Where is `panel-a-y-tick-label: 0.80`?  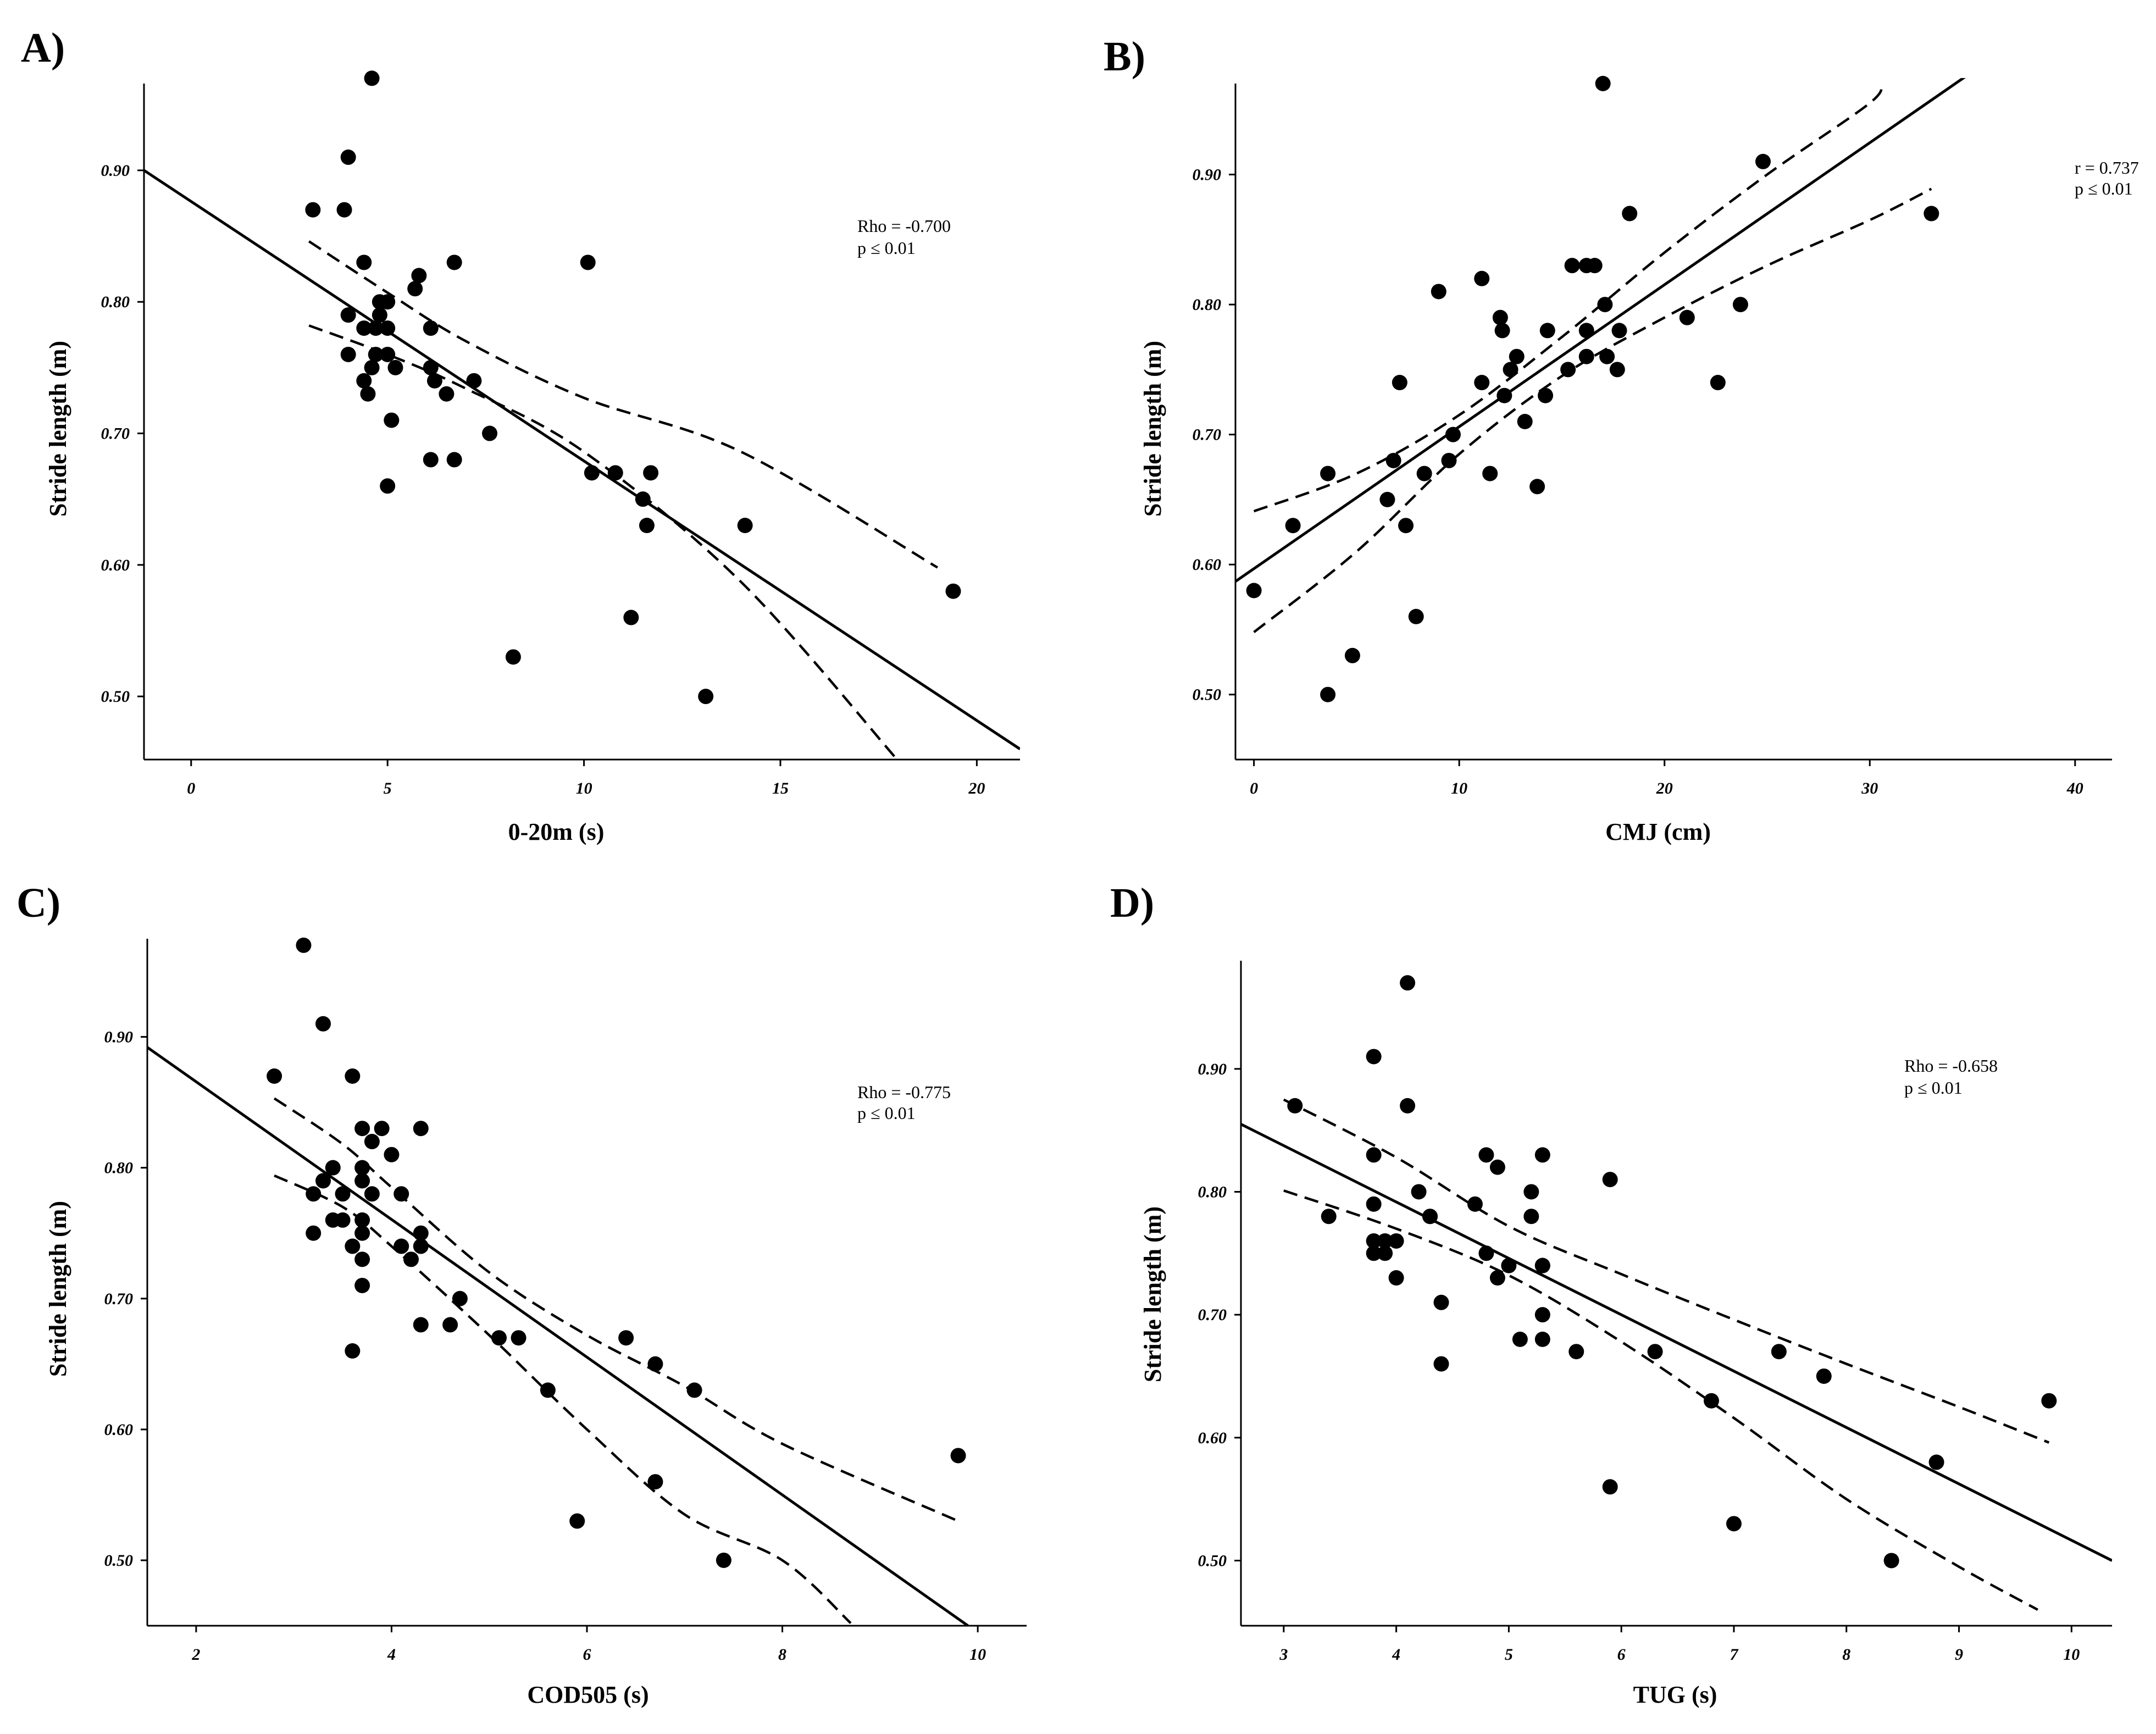
panel-a-y-tick-label: 0.80 is located at coordinates (115, 302).